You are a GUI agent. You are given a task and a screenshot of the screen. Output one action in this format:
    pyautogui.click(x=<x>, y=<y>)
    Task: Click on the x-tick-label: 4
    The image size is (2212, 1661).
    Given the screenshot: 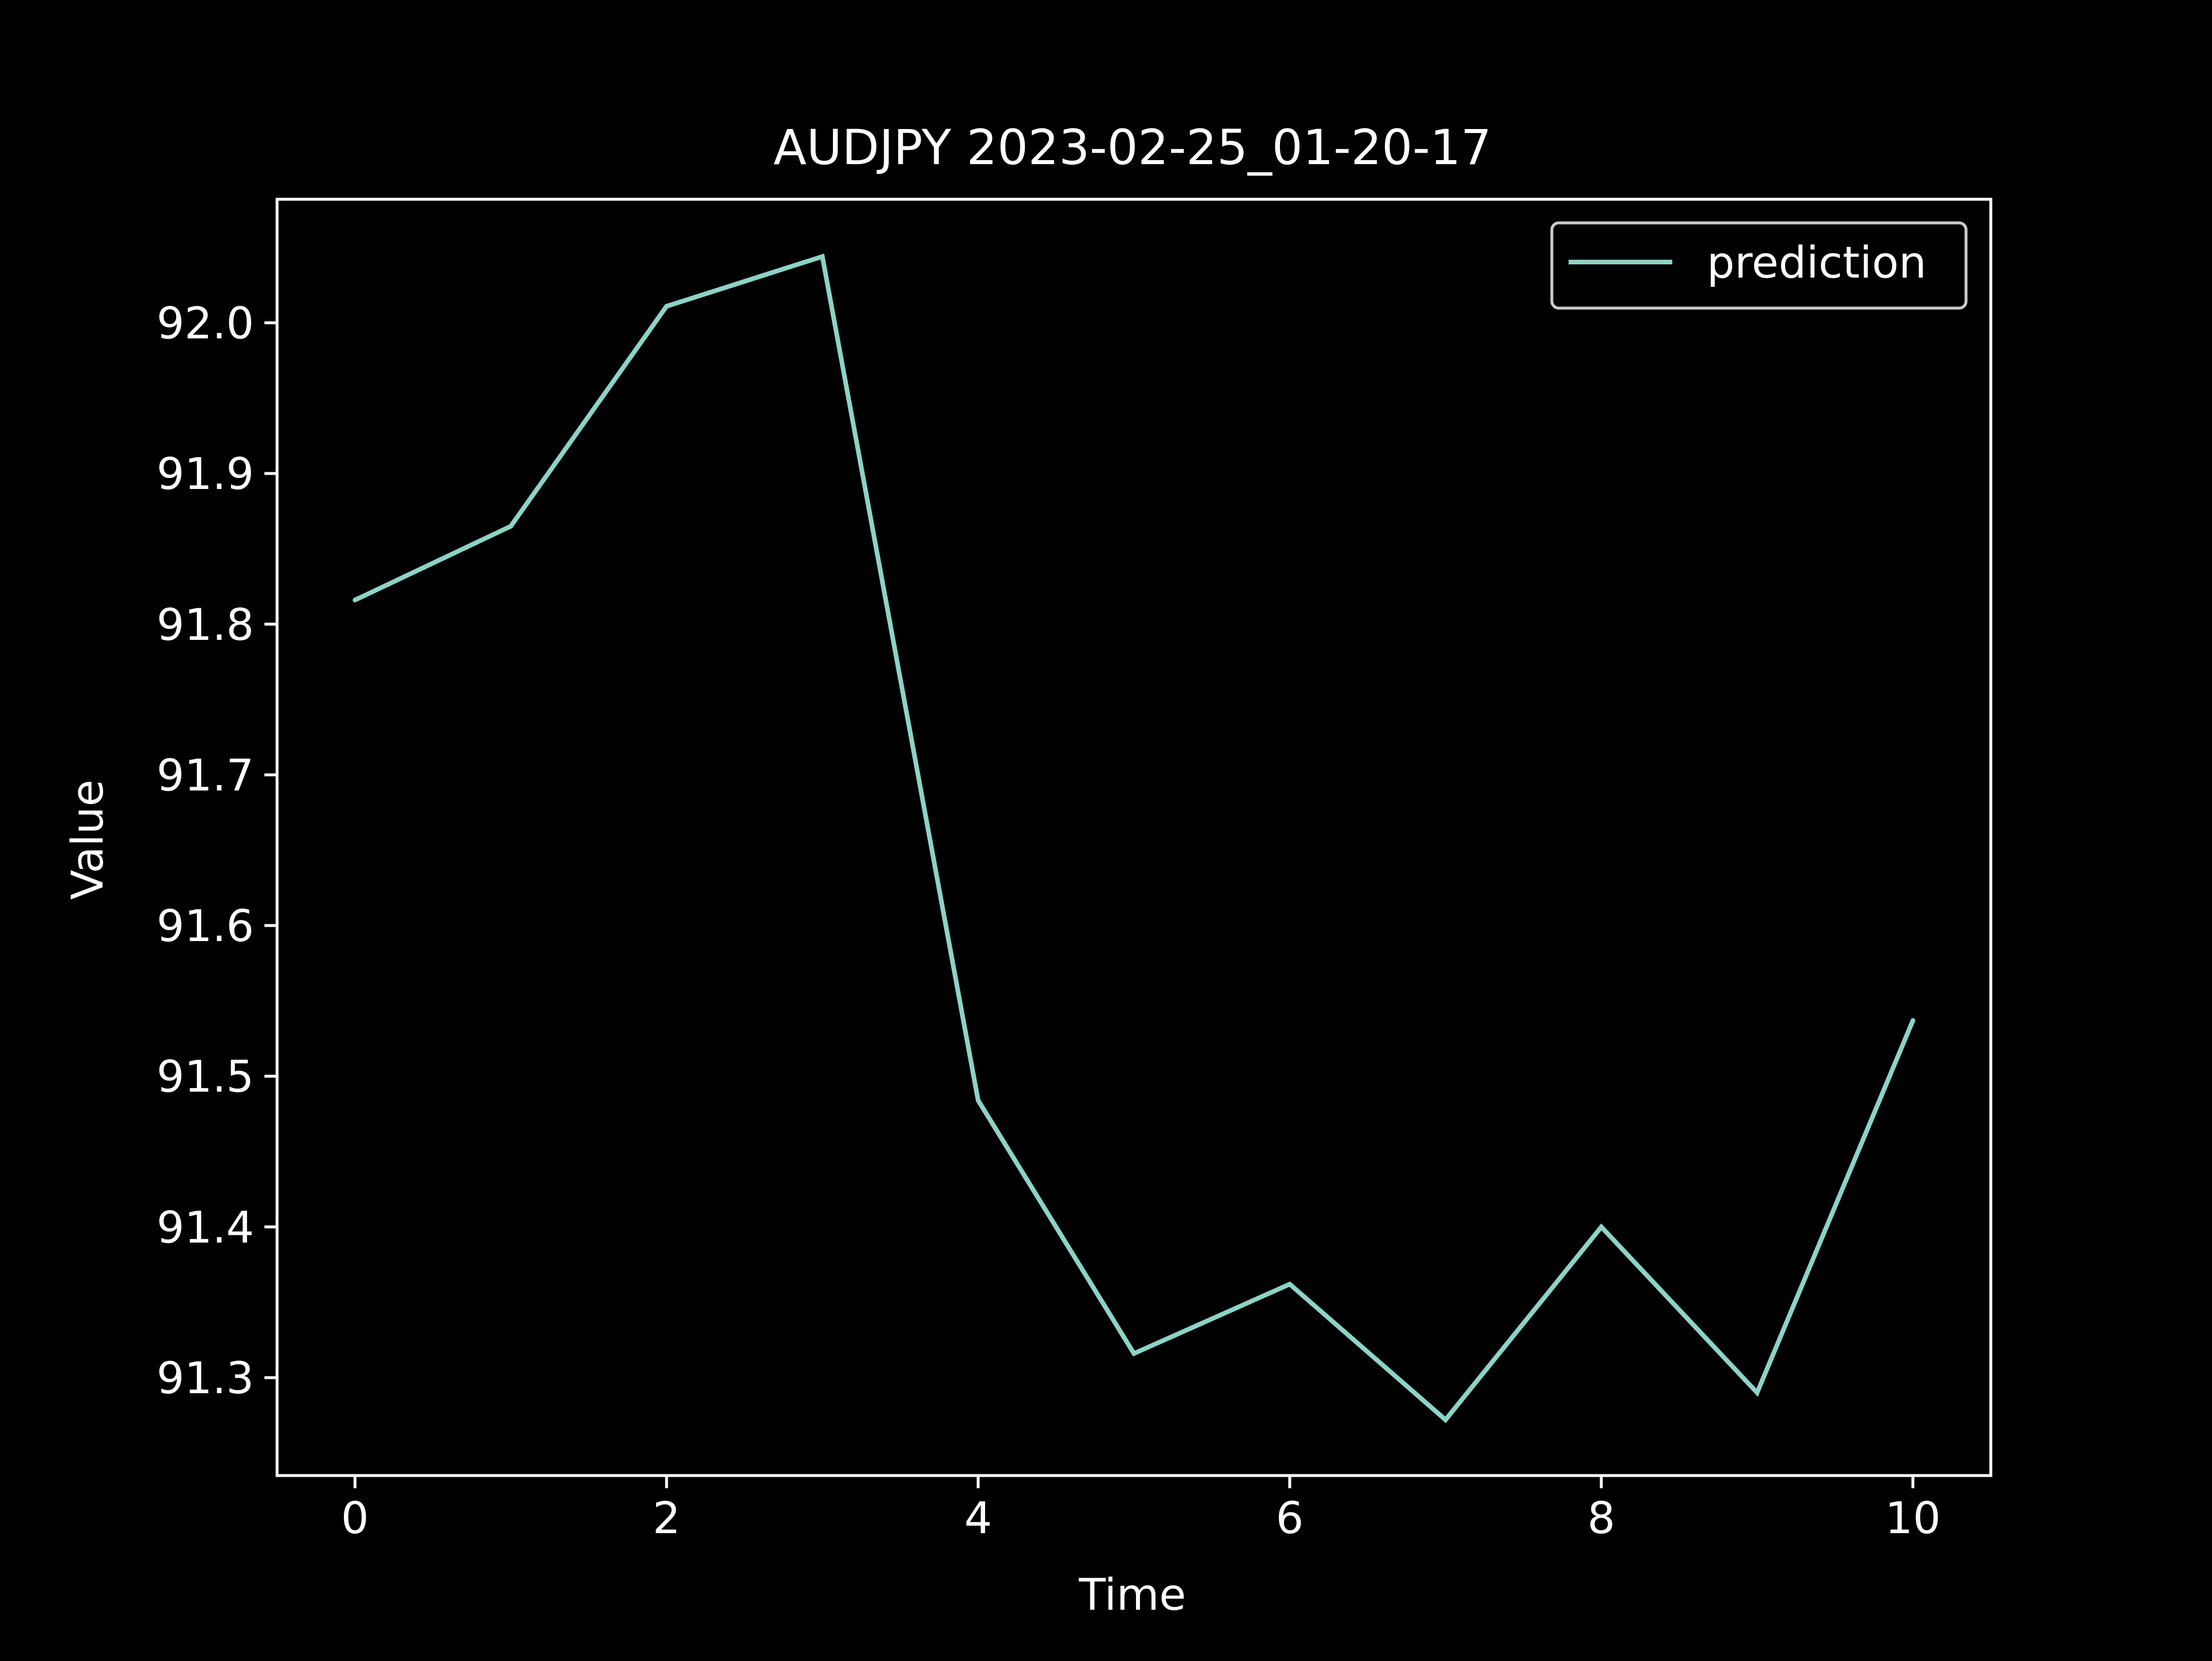 What is the action you would take?
    pyautogui.click(x=978, y=1518)
    